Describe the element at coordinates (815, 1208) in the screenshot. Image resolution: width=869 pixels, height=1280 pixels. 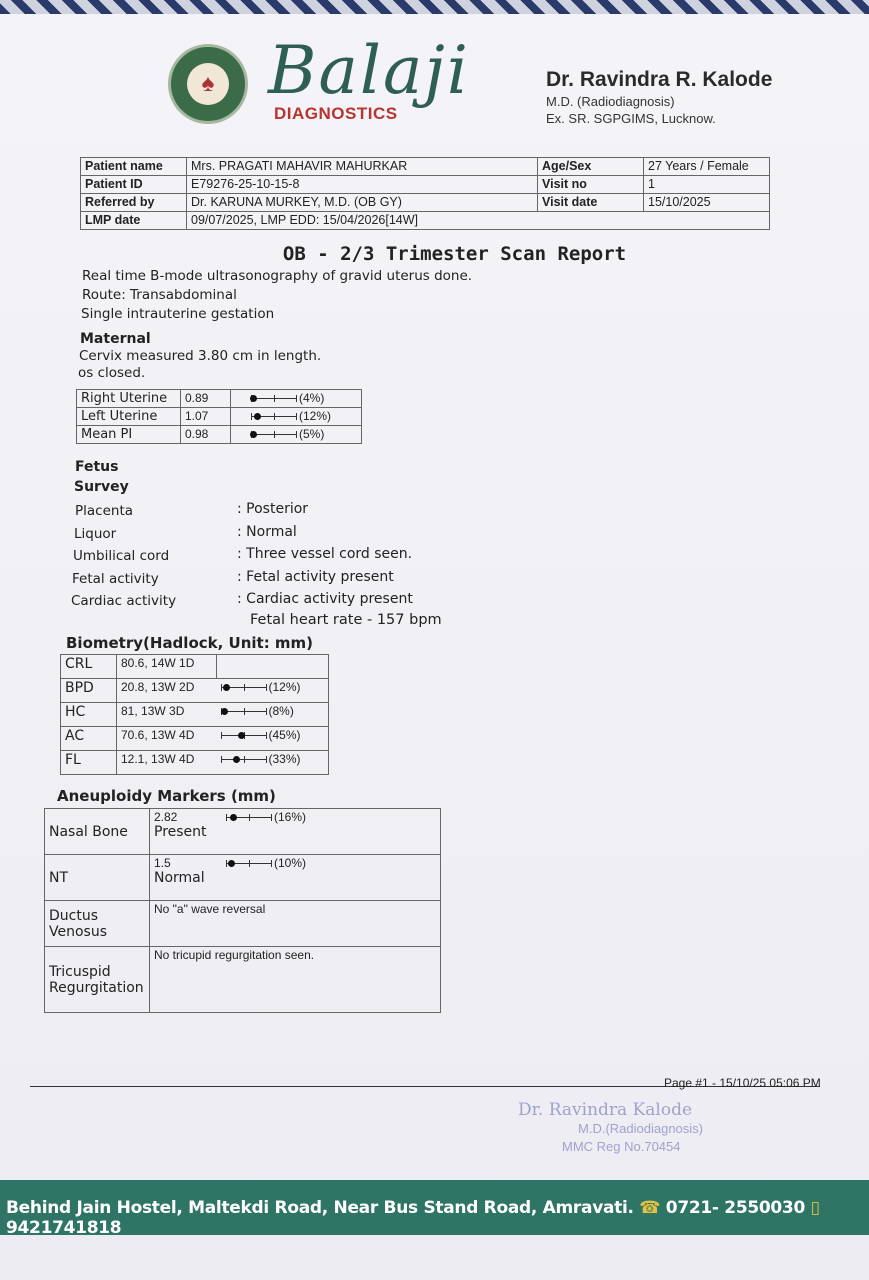
I see `mobile-icon: ▯` at that location.